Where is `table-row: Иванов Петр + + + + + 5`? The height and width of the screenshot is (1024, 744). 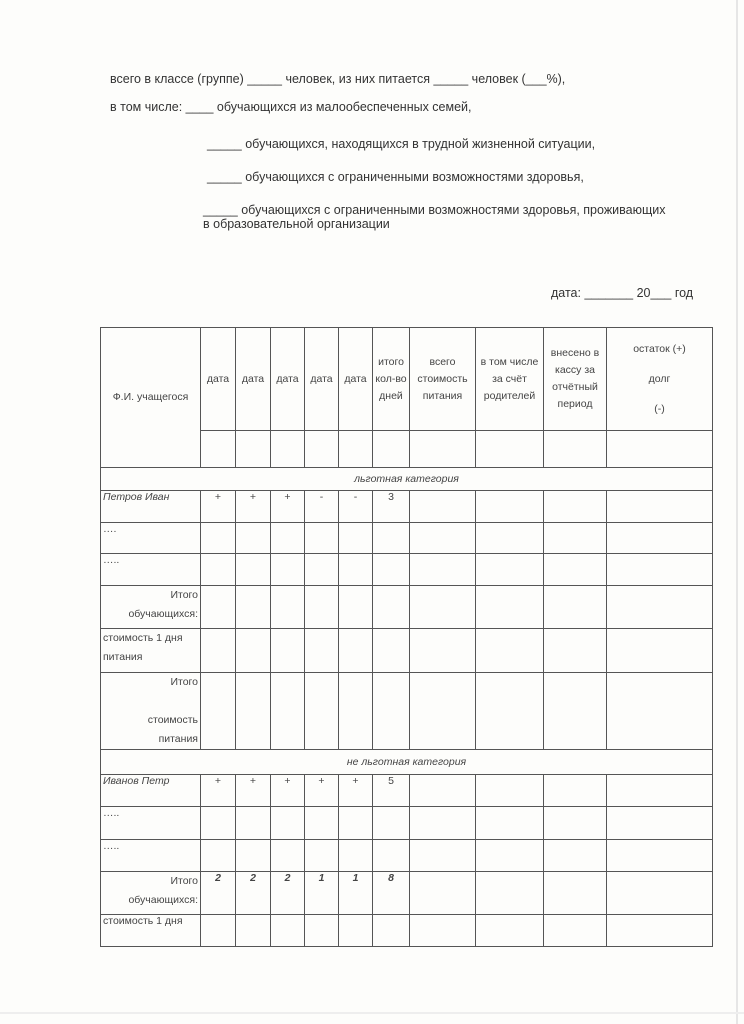
table-row: Иванов Петр + + + + + 5 is located at coordinates (406, 790).